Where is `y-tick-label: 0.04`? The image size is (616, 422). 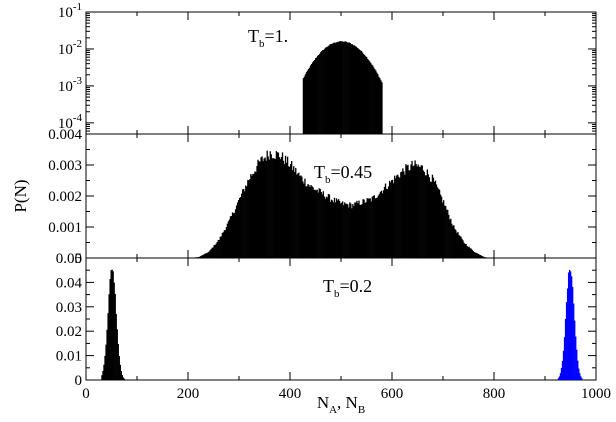
y-tick-label: 0.04 is located at coordinates (69, 283).